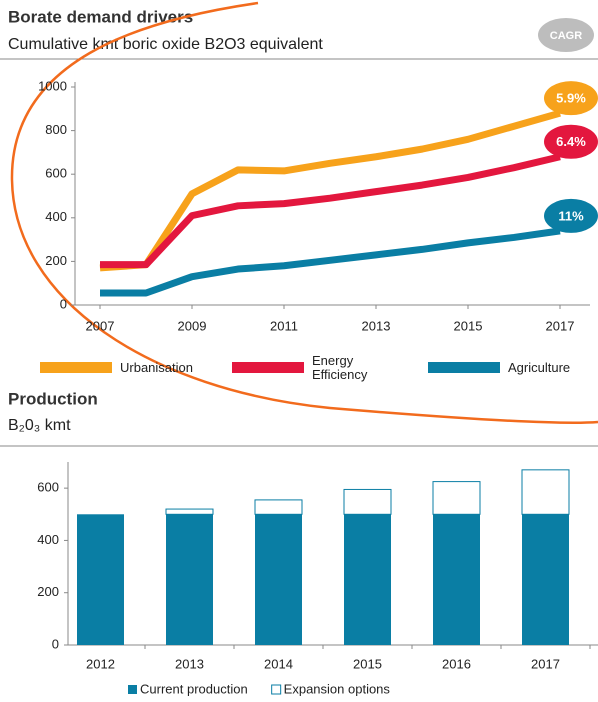  I want to click on legend-label-box: Urbanisation, so click(156, 367).